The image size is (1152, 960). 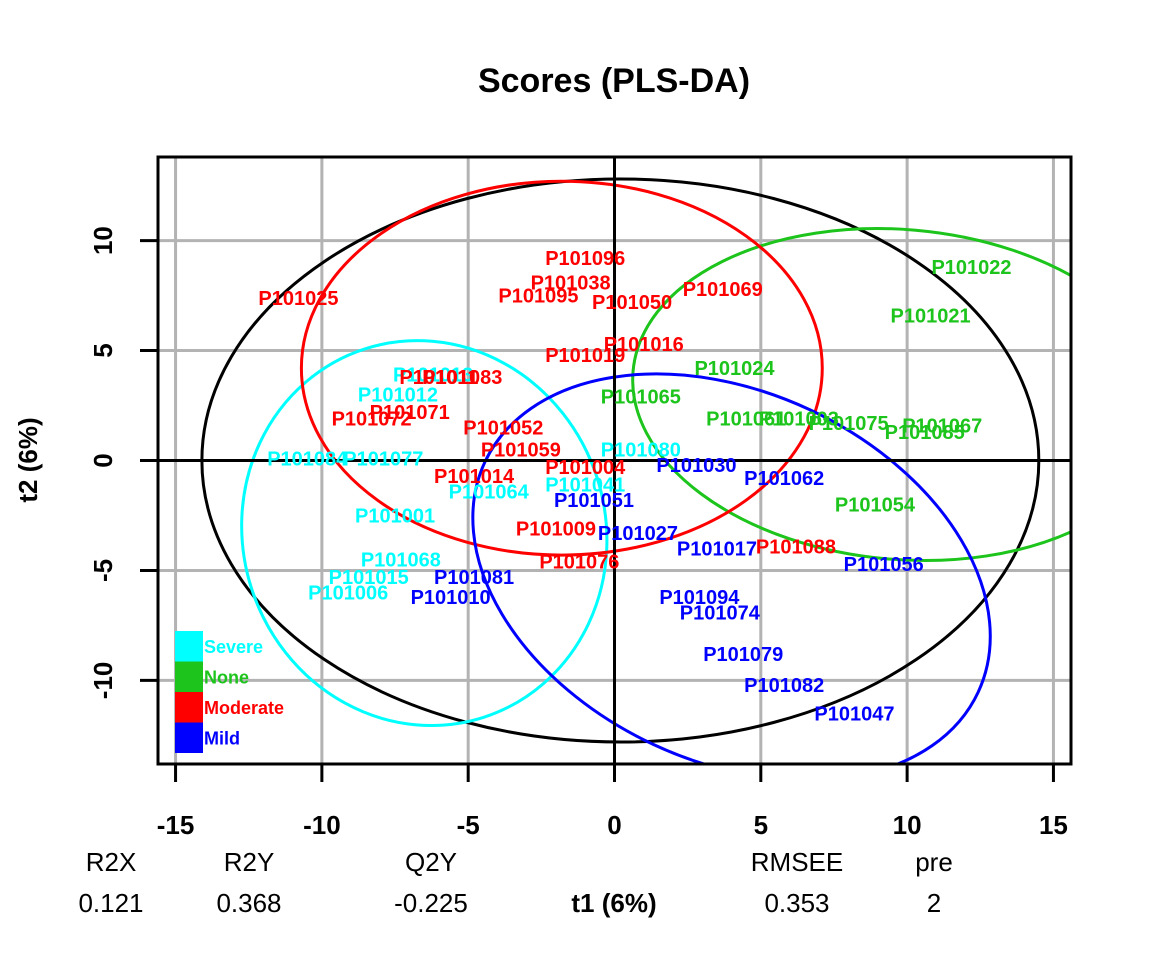 What do you see at coordinates (585, 259) in the screenshot?
I see `point-label-p101096: P101096` at bounding box center [585, 259].